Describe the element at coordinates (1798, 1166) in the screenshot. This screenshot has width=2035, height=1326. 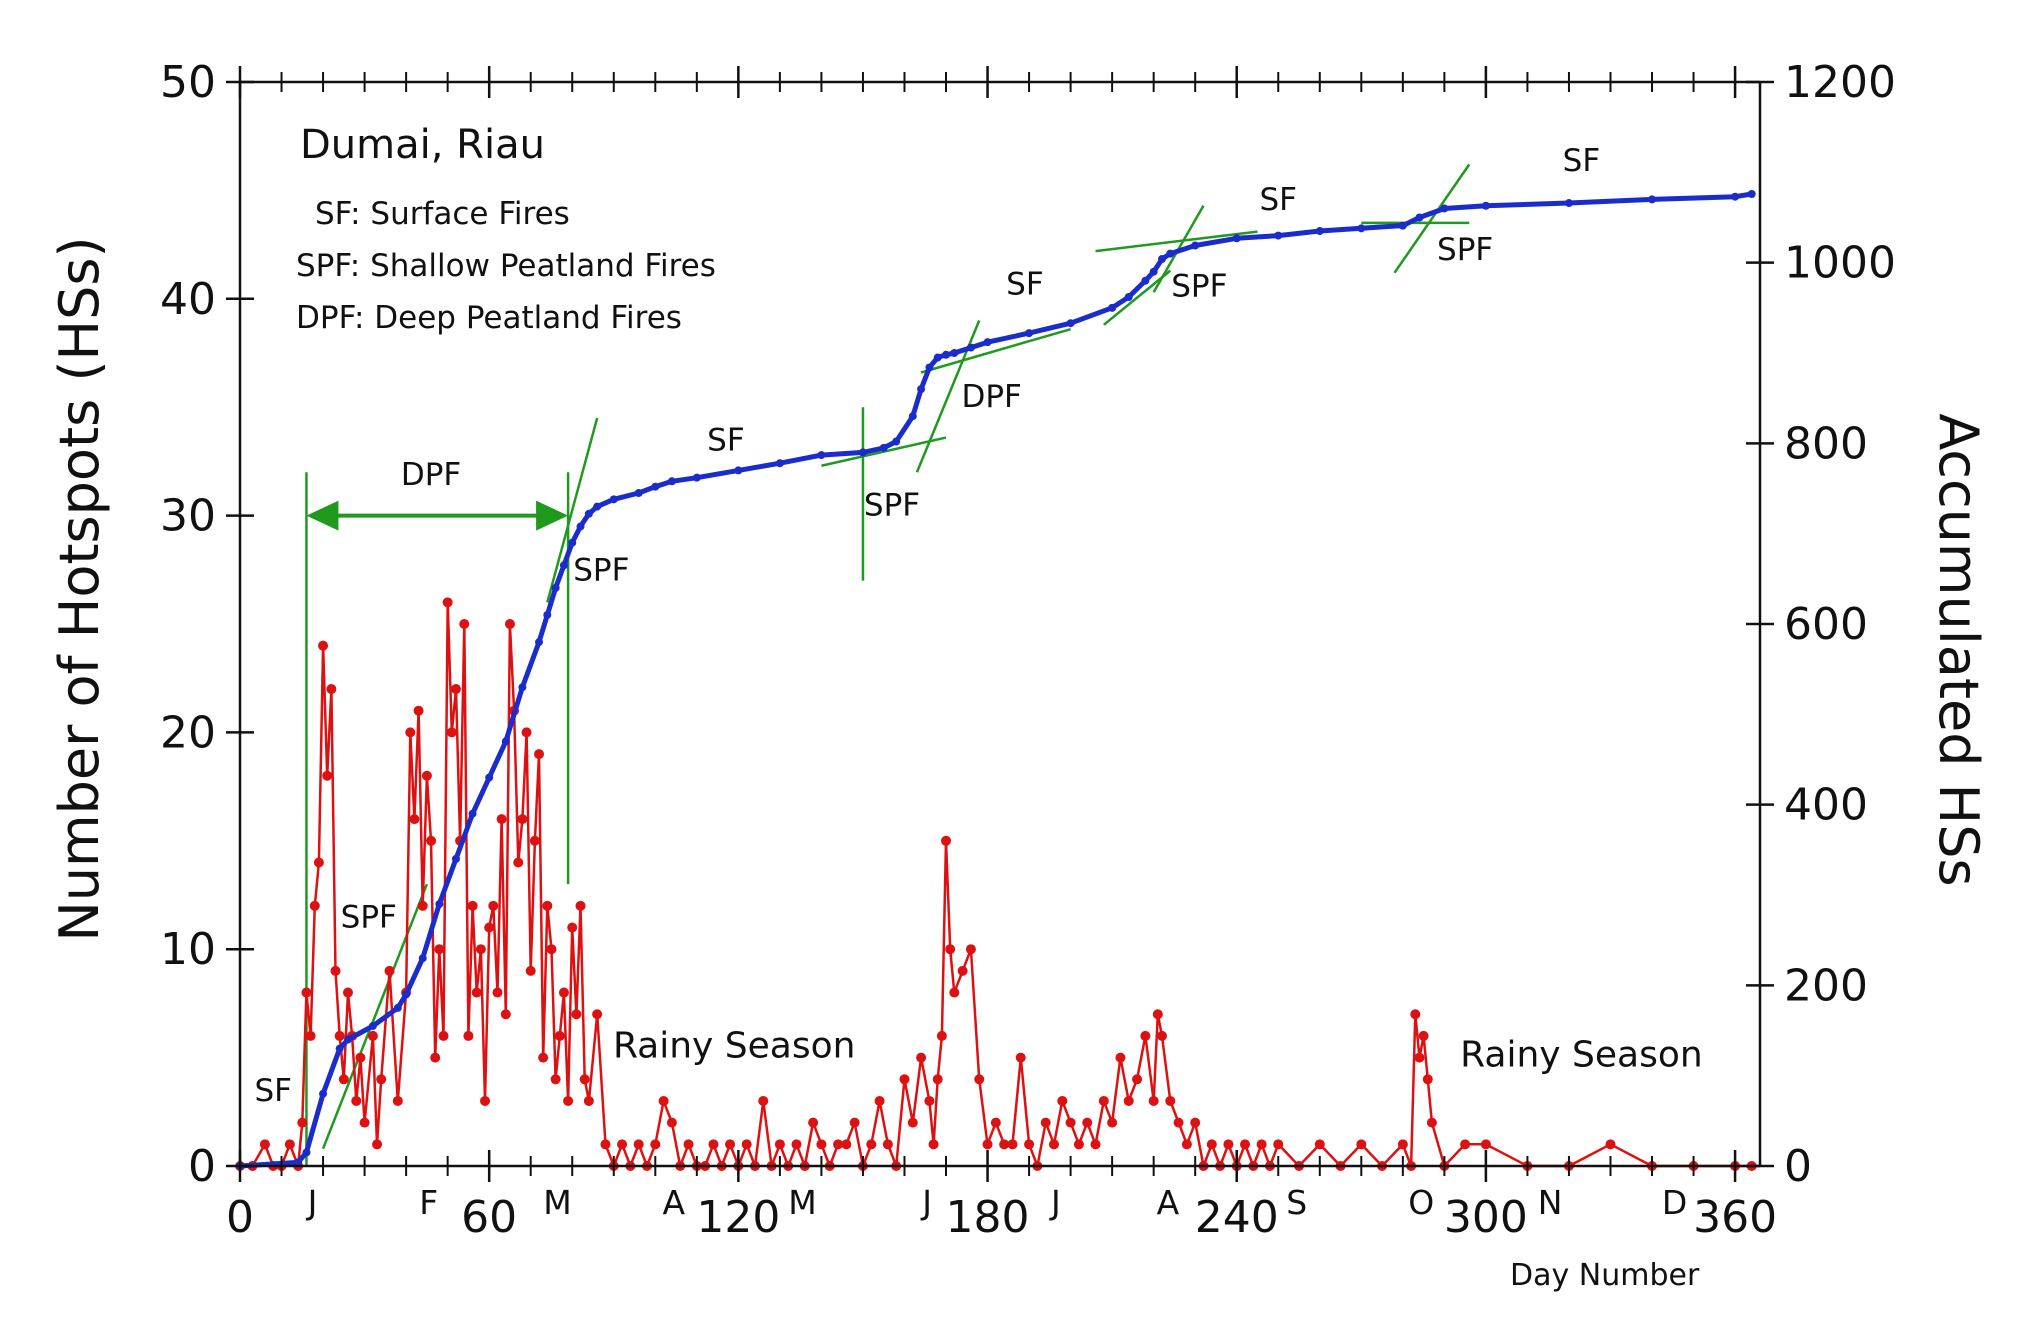
I see `y2-tick-label: 0` at that location.